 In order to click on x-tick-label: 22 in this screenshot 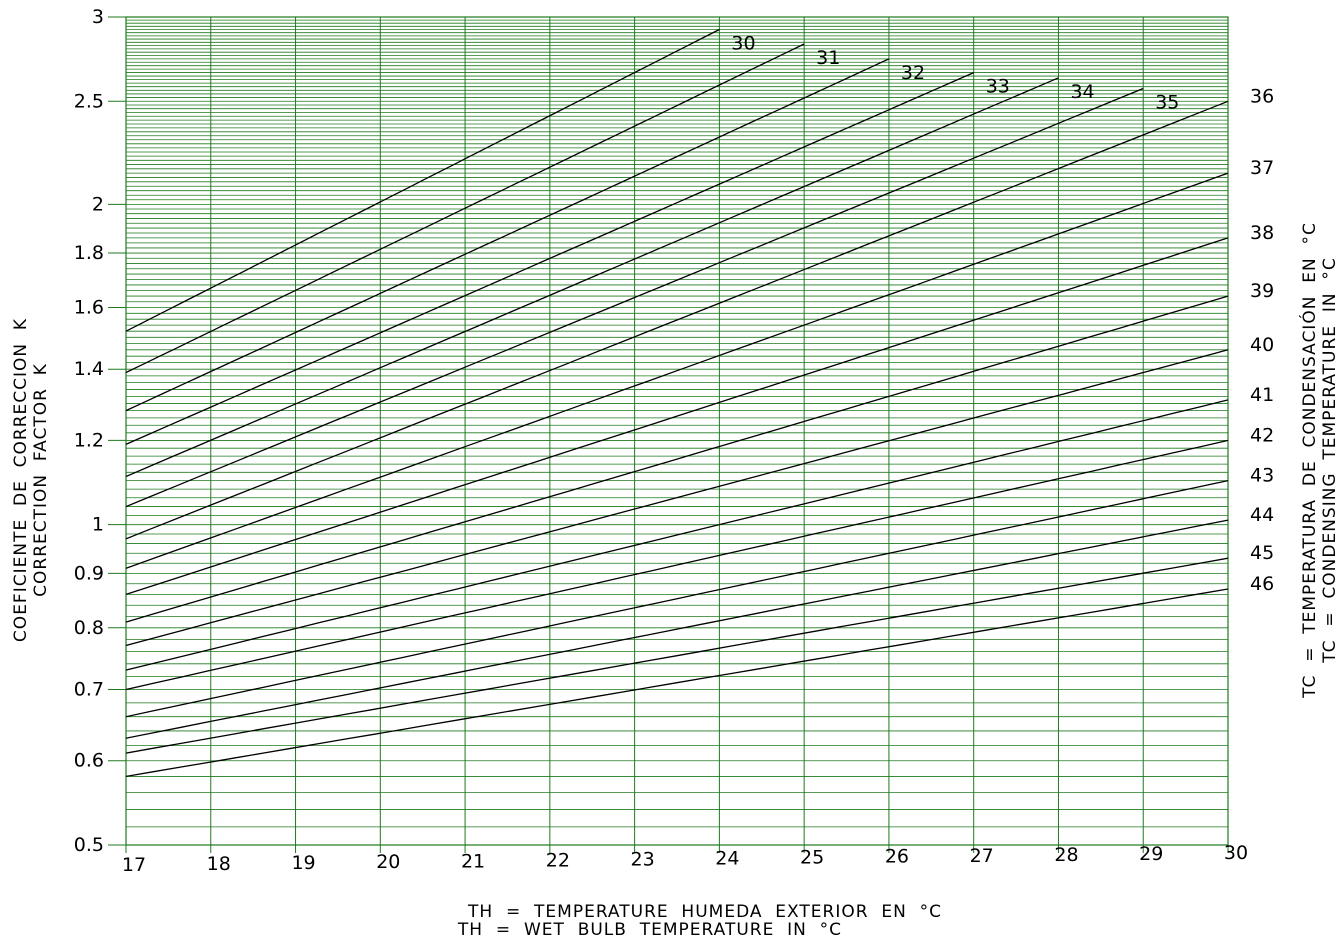, I will do `click(558, 860)`.